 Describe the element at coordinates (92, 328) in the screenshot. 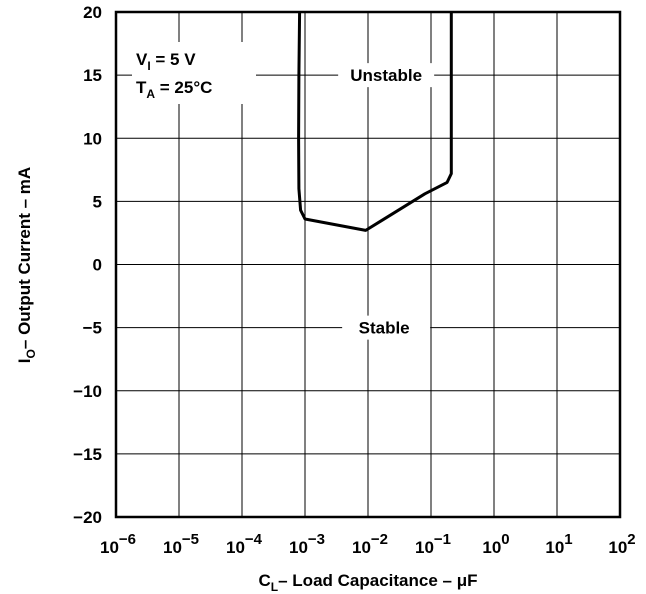

I see `y-tick-label: −5` at that location.